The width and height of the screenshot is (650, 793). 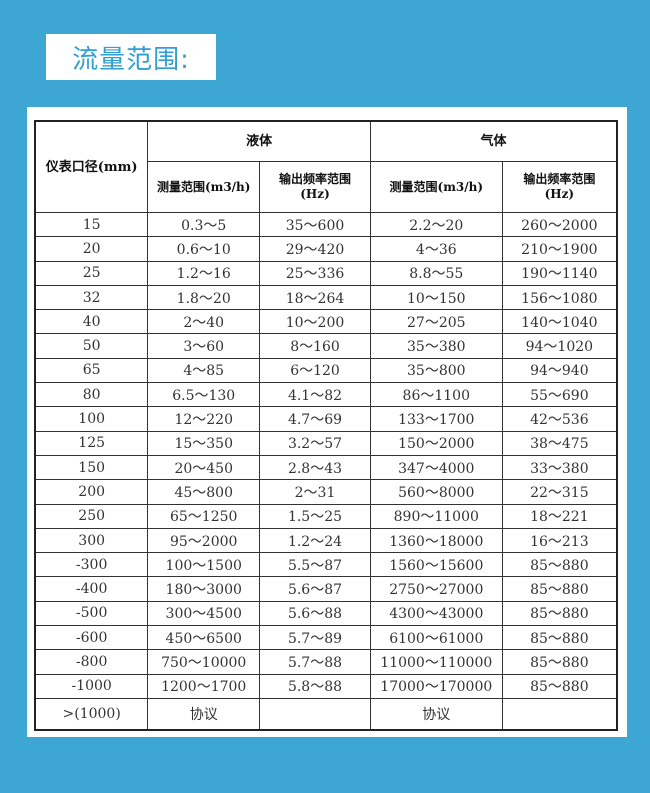 I want to click on table-row: 40 2～40 10～200 27～205 140～1040, so click(x=326, y=322).